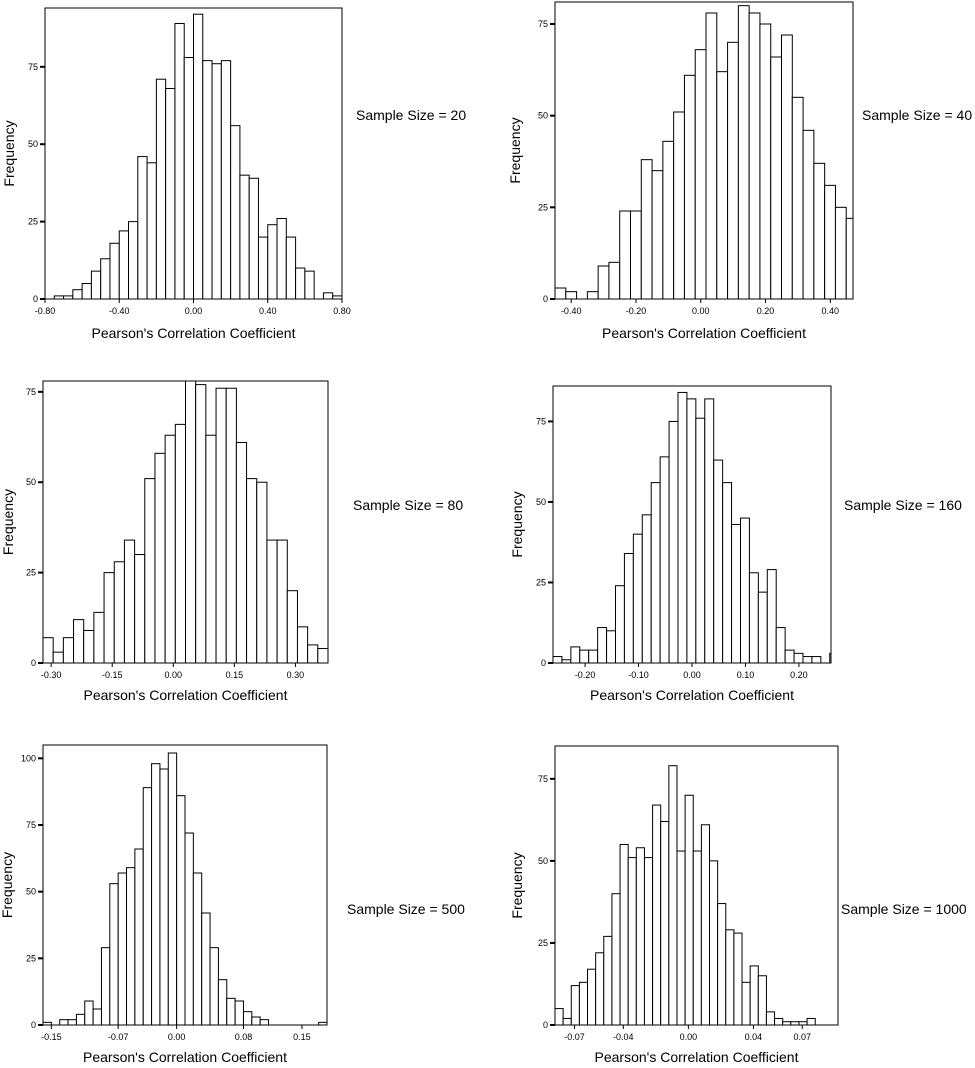 The width and height of the screenshot is (975, 1068). Describe the element at coordinates (244, 1037) in the screenshot. I see `x-tick-label: 0.08` at that location.